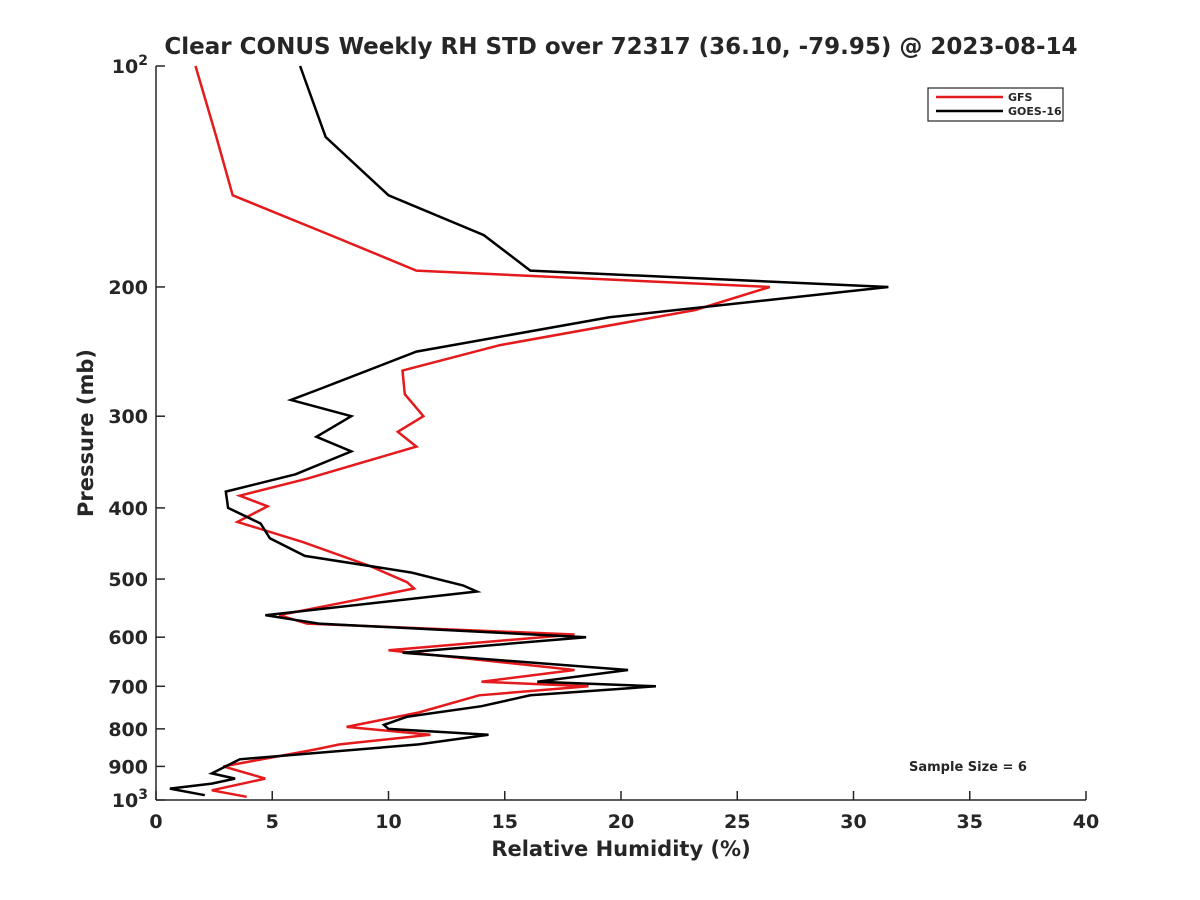 The width and height of the screenshot is (1200, 900). What do you see at coordinates (1086, 822) in the screenshot?
I see `x-tick-label-40: 40` at bounding box center [1086, 822].